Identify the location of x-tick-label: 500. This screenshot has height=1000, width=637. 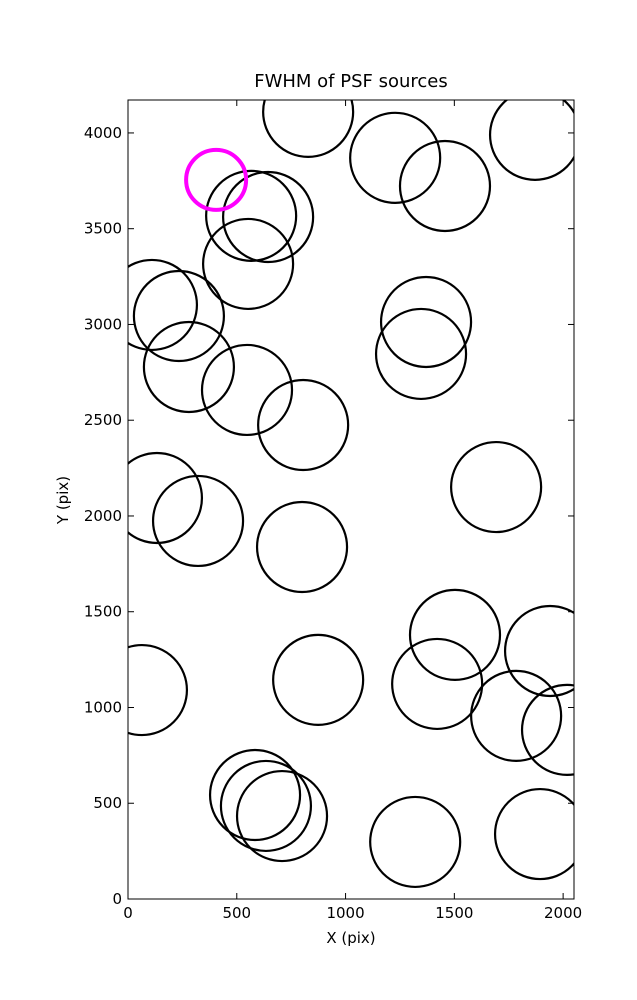
(236, 913).